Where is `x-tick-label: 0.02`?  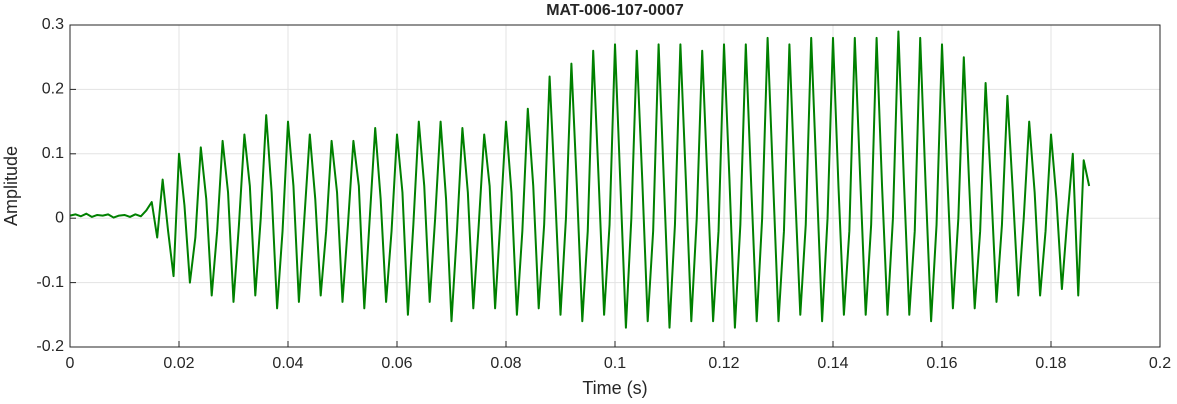 x-tick-label: 0.02 is located at coordinates (178, 363).